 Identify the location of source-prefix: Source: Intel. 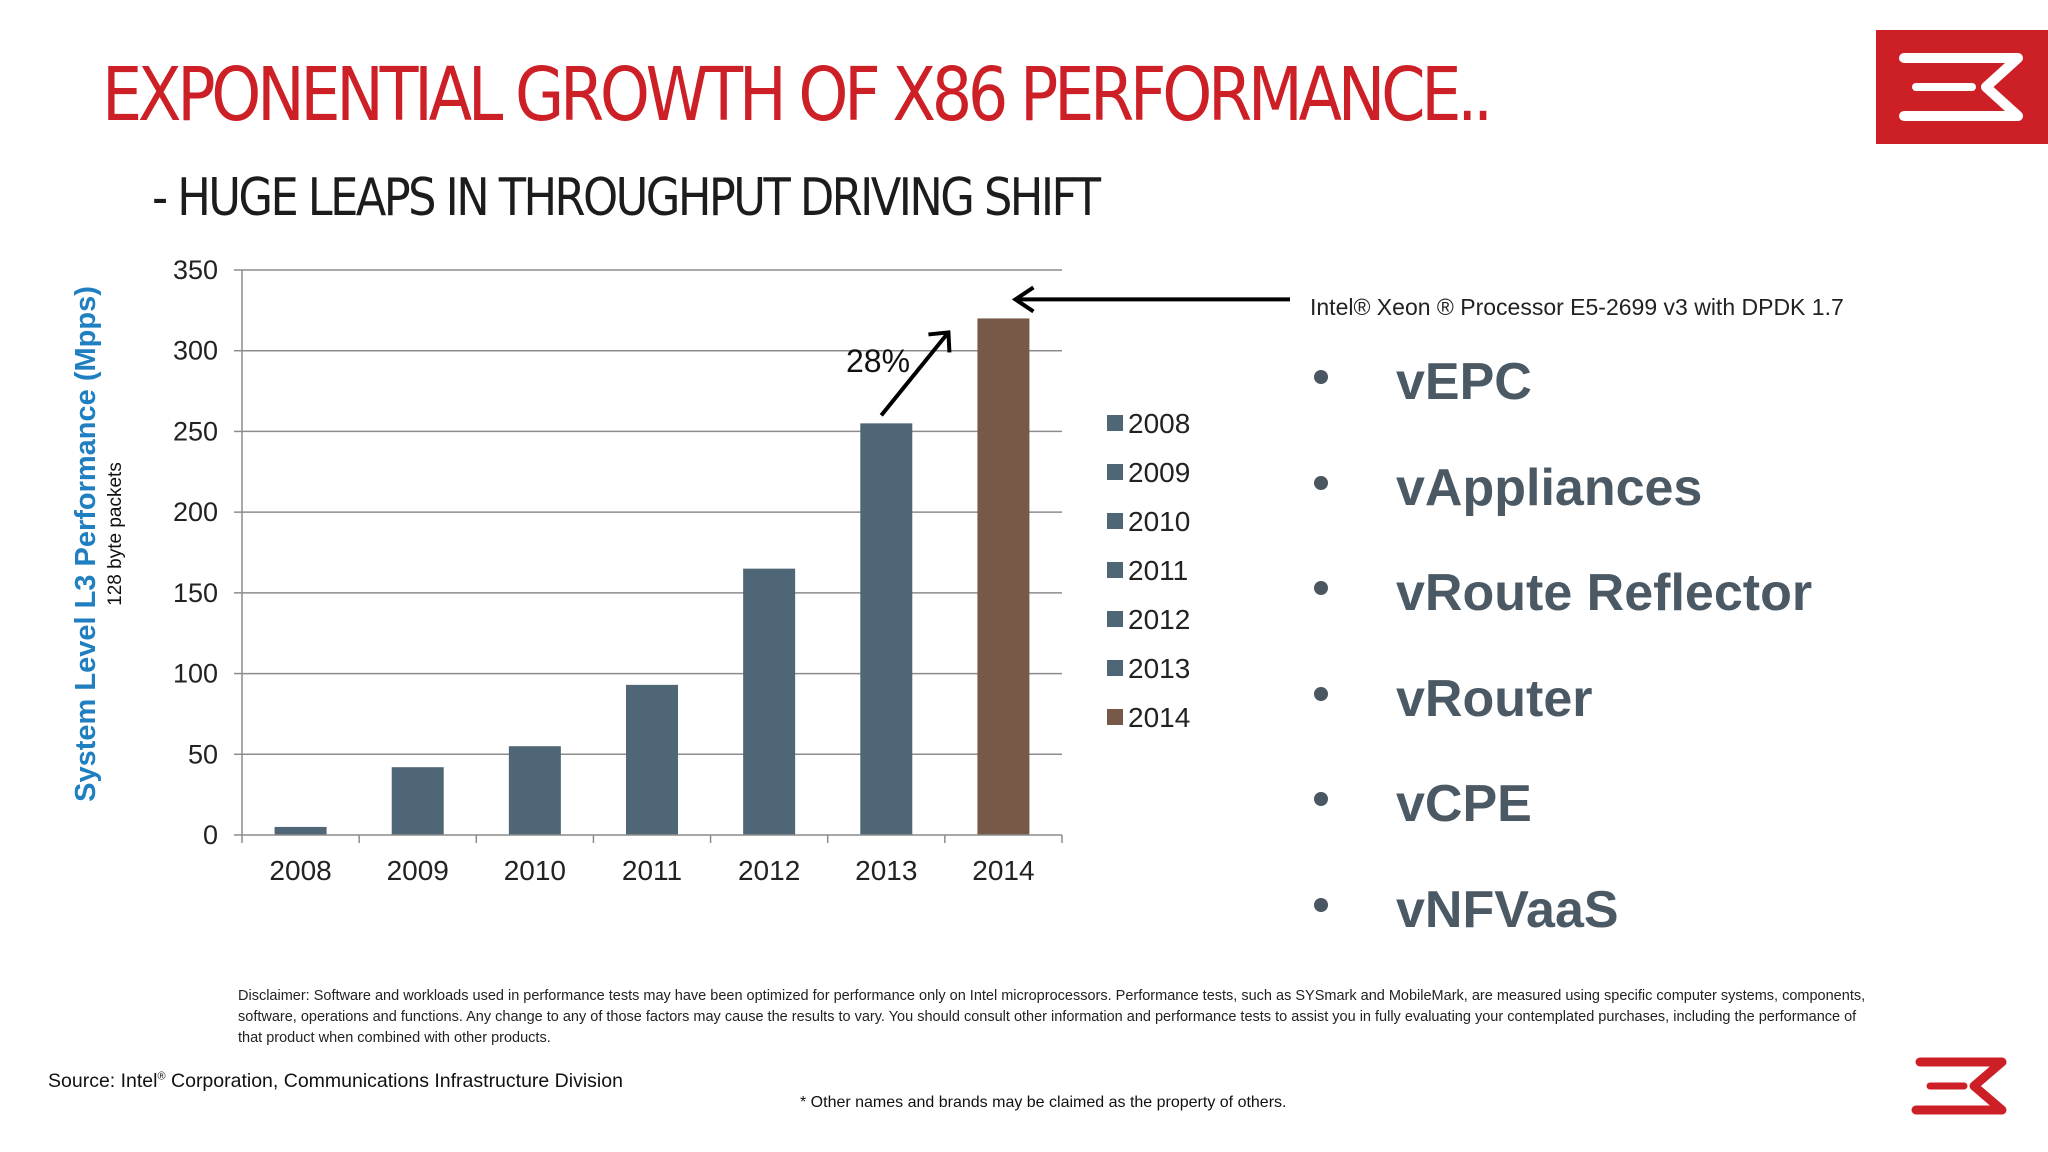
(103, 1081).